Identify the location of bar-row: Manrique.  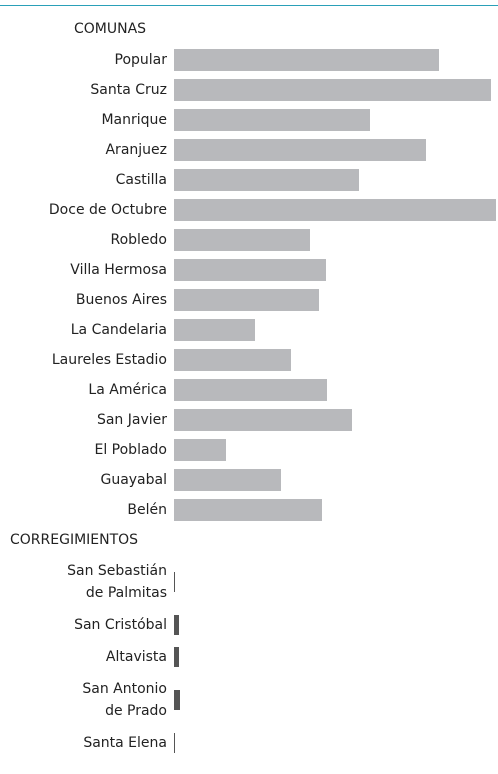
(249, 120).